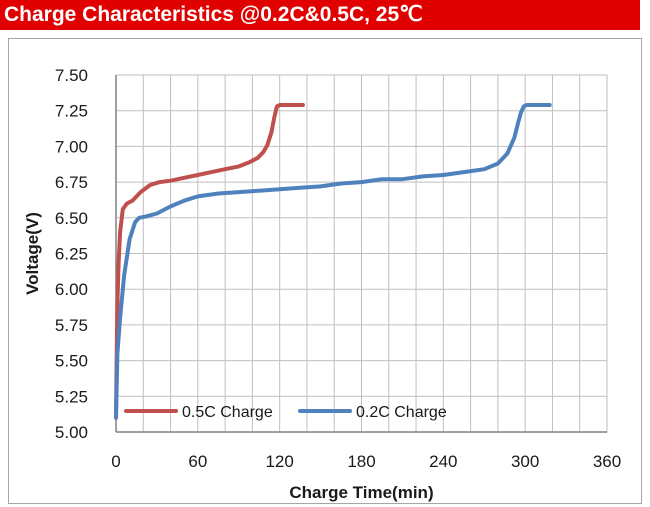  I want to click on y-tick-label: 6.00, so click(71, 289).